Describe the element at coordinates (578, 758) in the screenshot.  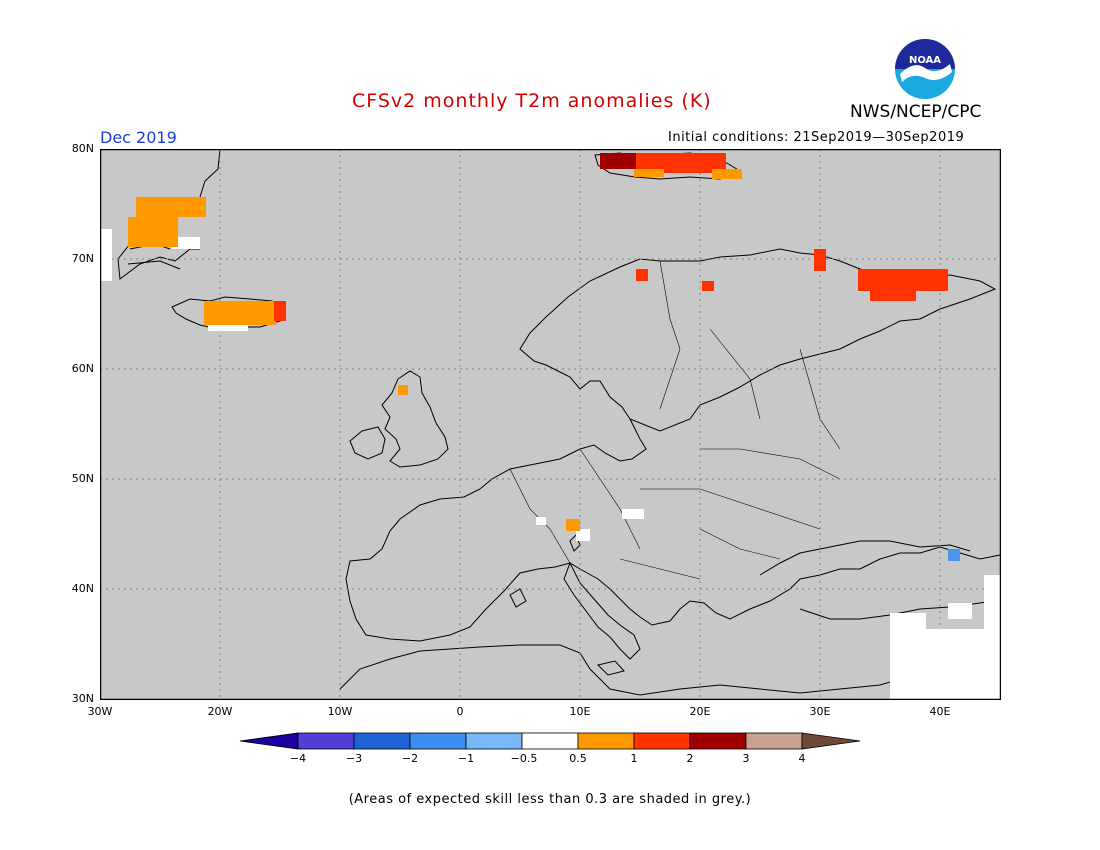
I see `colorbar-label: 0.5` at that location.